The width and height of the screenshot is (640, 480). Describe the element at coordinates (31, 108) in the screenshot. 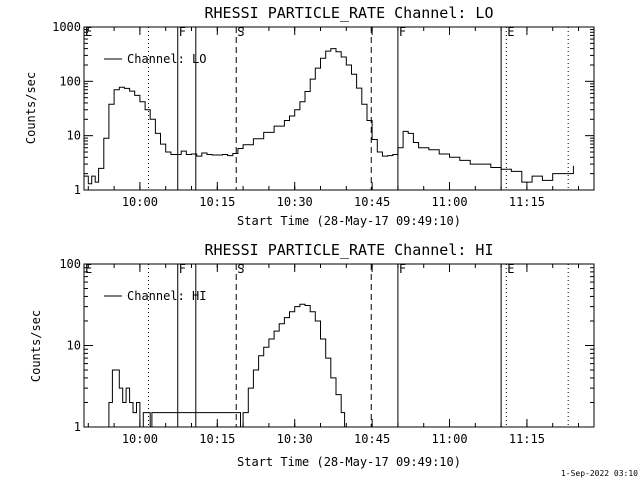

I see `panel-lo-ylabel: Counts/sec` at that location.